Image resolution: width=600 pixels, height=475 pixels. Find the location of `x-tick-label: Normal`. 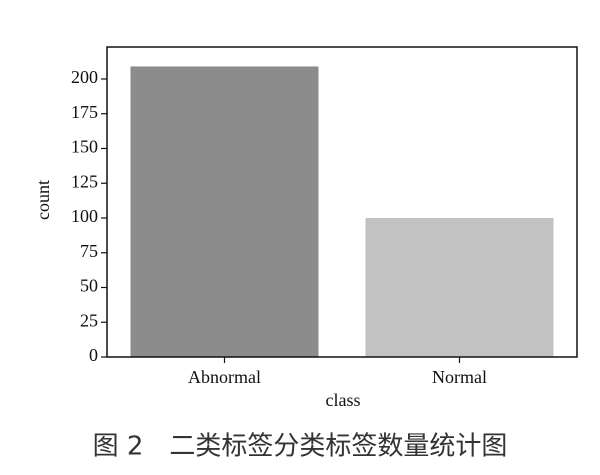

x-tick-label: Normal is located at coordinates (459, 377).